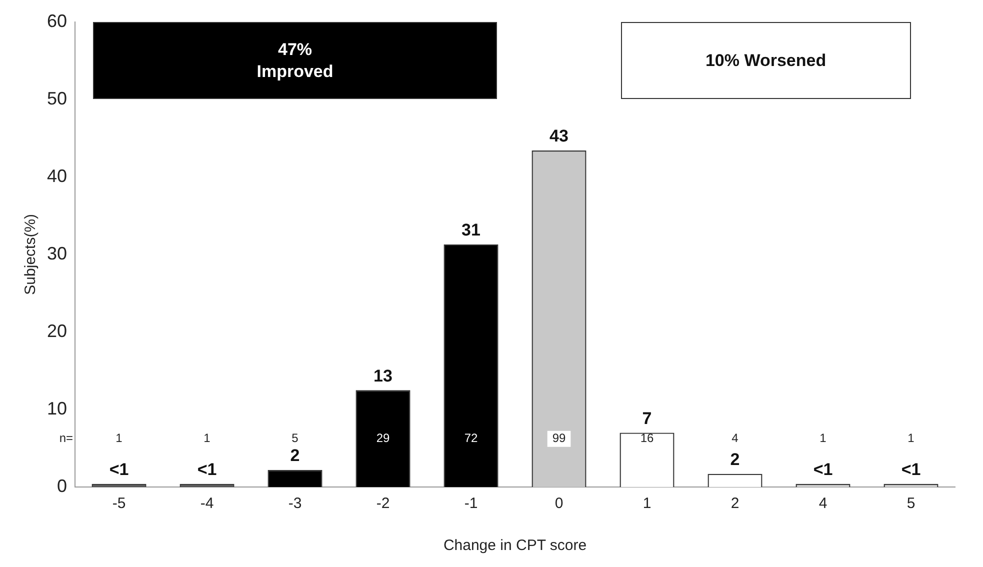 The image size is (983, 567). Describe the element at coordinates (471, 230) in the screenshot. I see `data-label: 31` at that location.